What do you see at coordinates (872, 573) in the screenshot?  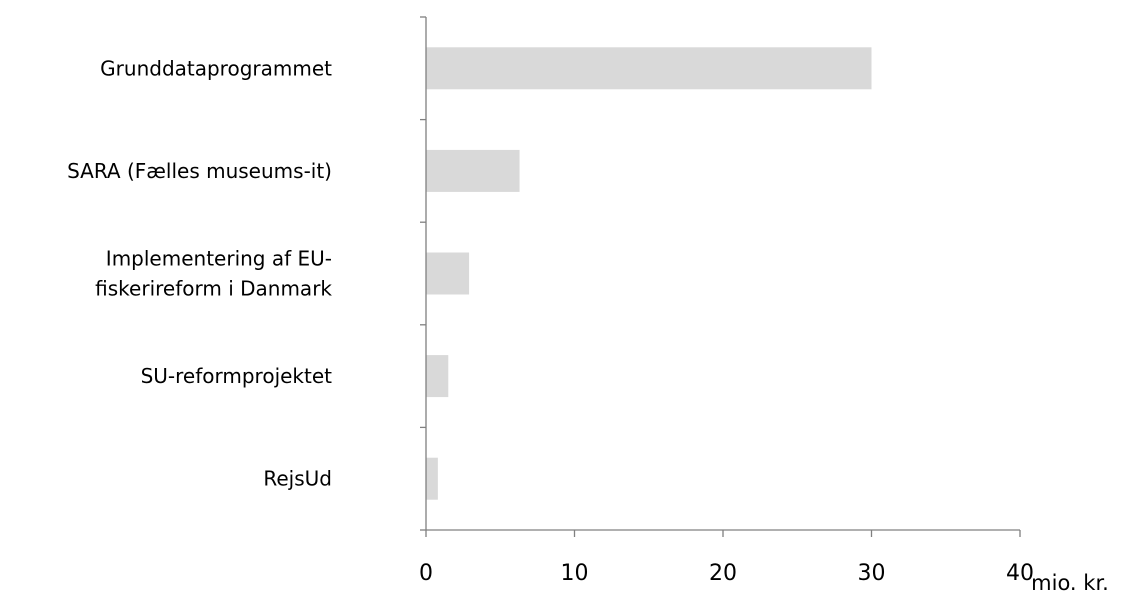 I see `x-tick-label: 30` at bounding box center [872, 573].